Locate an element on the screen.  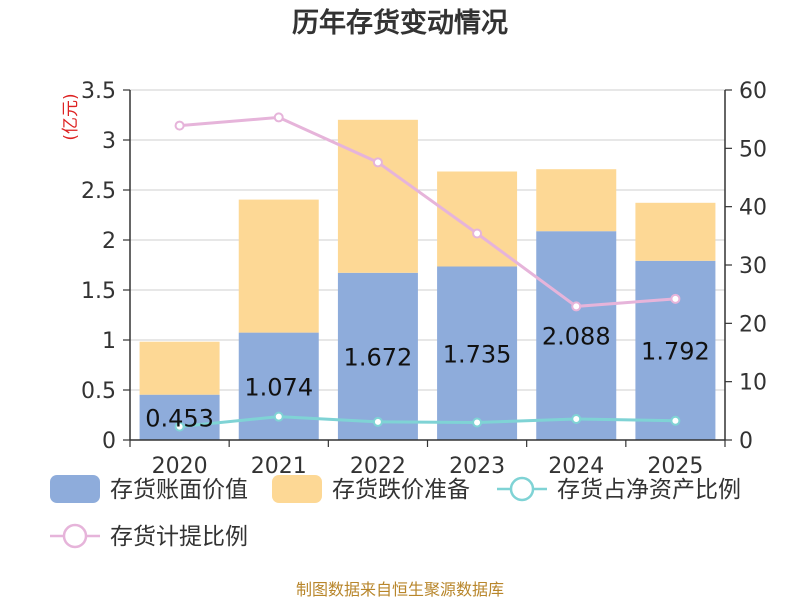
bar-value-label: 1.074 is located at coordinates (278, 387).